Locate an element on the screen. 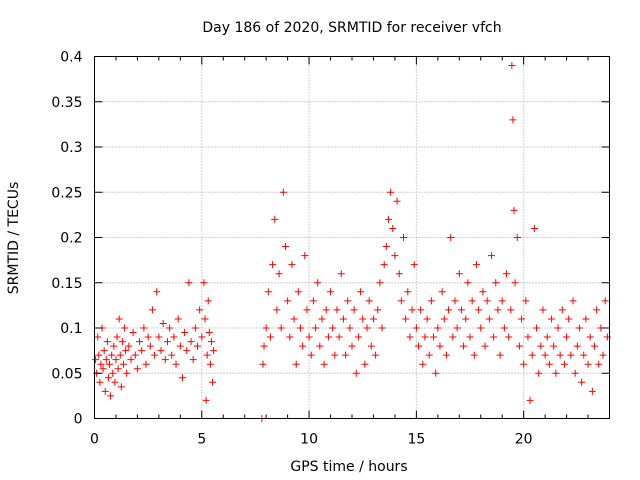 This screenshot has width=640, height=480. y-tick-label: 0.15 is located at coordinates (66, 284).